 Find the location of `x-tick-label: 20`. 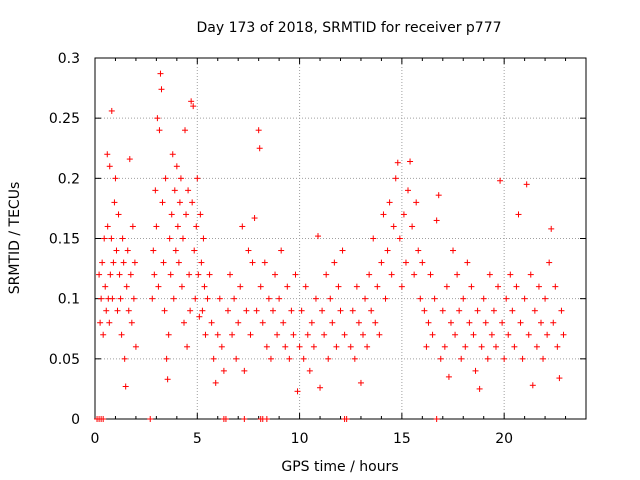

x-tick-label: 20 is located at coordinates (504, 439).